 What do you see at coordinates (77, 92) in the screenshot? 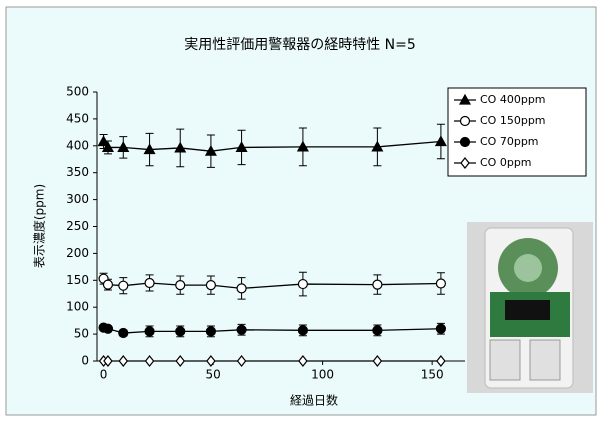
I see `y-tick-label: 500` at bounding box center [77, 92].